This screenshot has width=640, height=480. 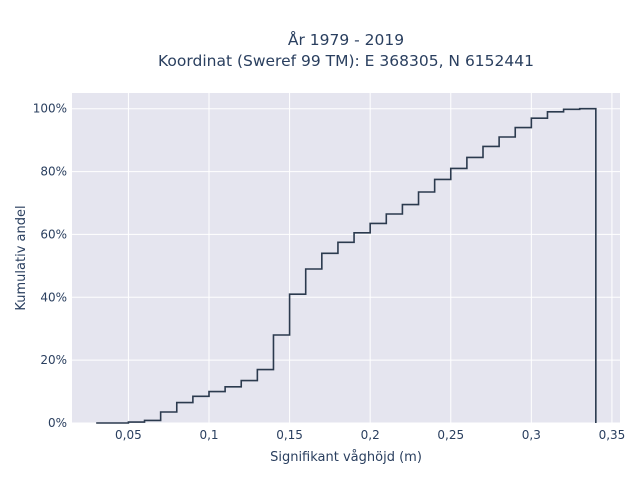 I want to click on y-tick-label: 100%, so click(x=50, y=109).